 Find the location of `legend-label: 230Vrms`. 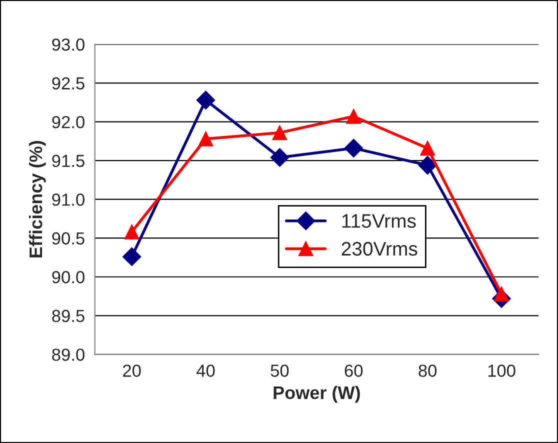

legend-label: 230Vrms is located at coordinates (380, 249).